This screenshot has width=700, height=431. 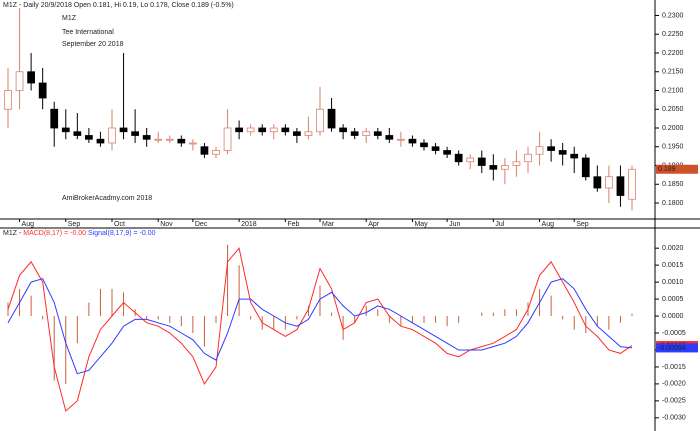 What do you see at coordinates (673, 203) in the screenshot?
I see `y-tick-label: 0.1800` at bounding box center [673, 203].